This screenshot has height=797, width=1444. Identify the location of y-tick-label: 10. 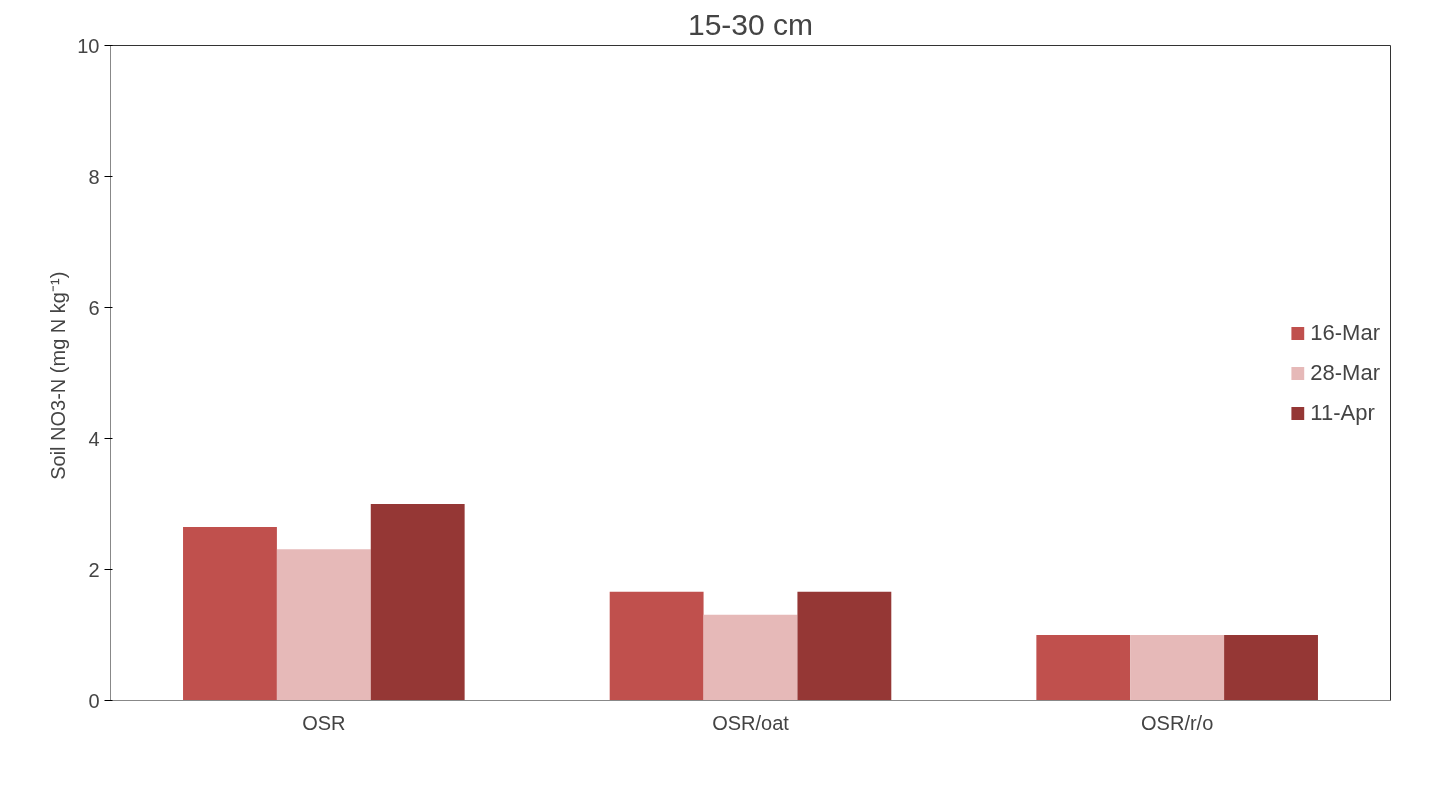
(88, 45).